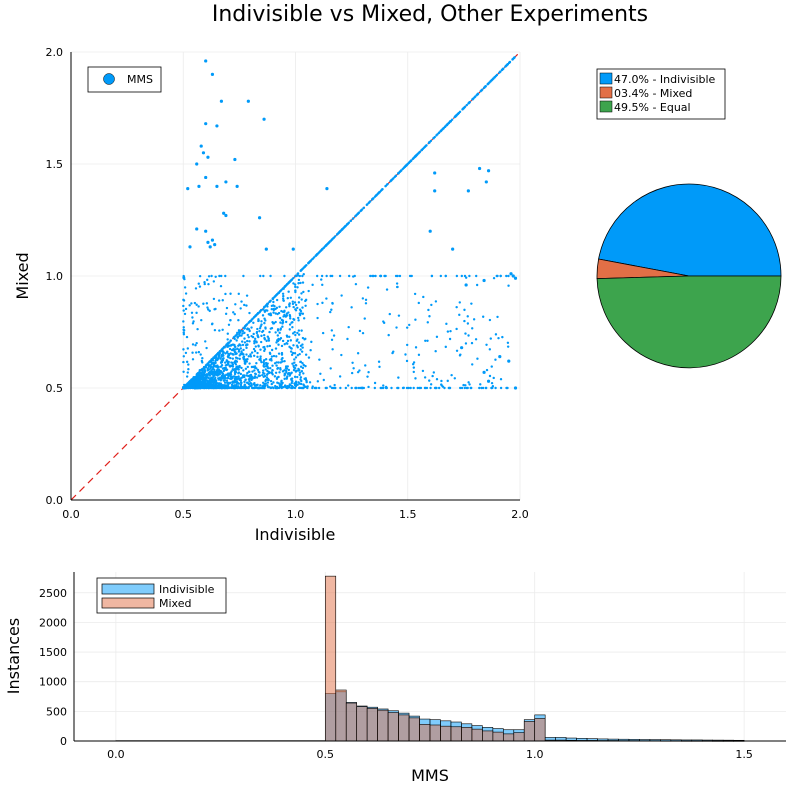 This screenshot has width=799, height=800. What do you see at coordinates (689, 322) in the screenshot?
I see `pie-slice` at bounding box center [689, 322].